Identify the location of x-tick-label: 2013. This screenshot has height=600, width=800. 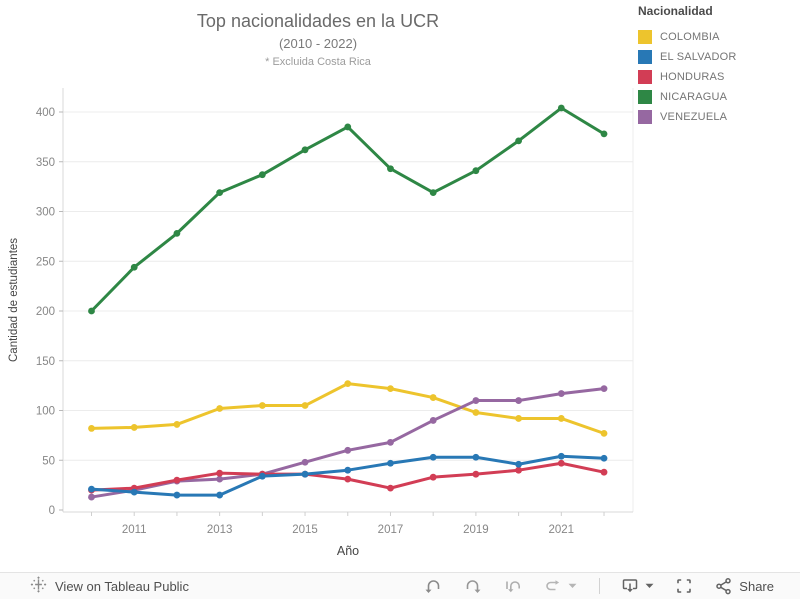
(220, 530).